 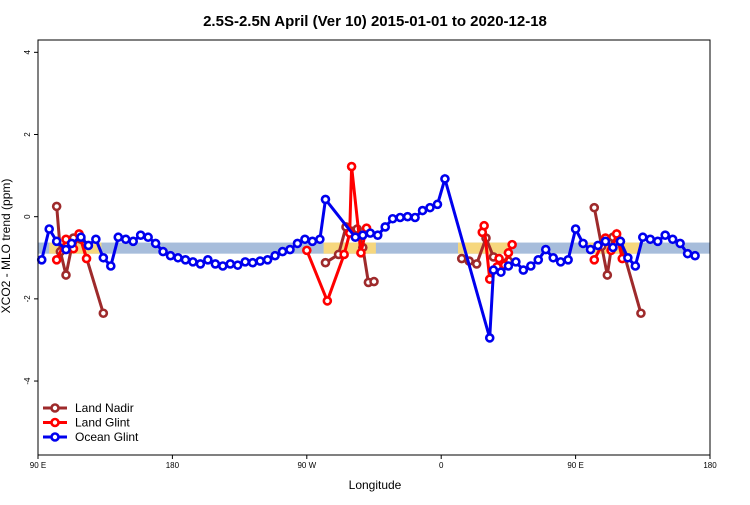 What do you see at coordinates (375, 485) in the screenshot?
I see `x-axis-label: Longitude` at bounding box center [375, 485].